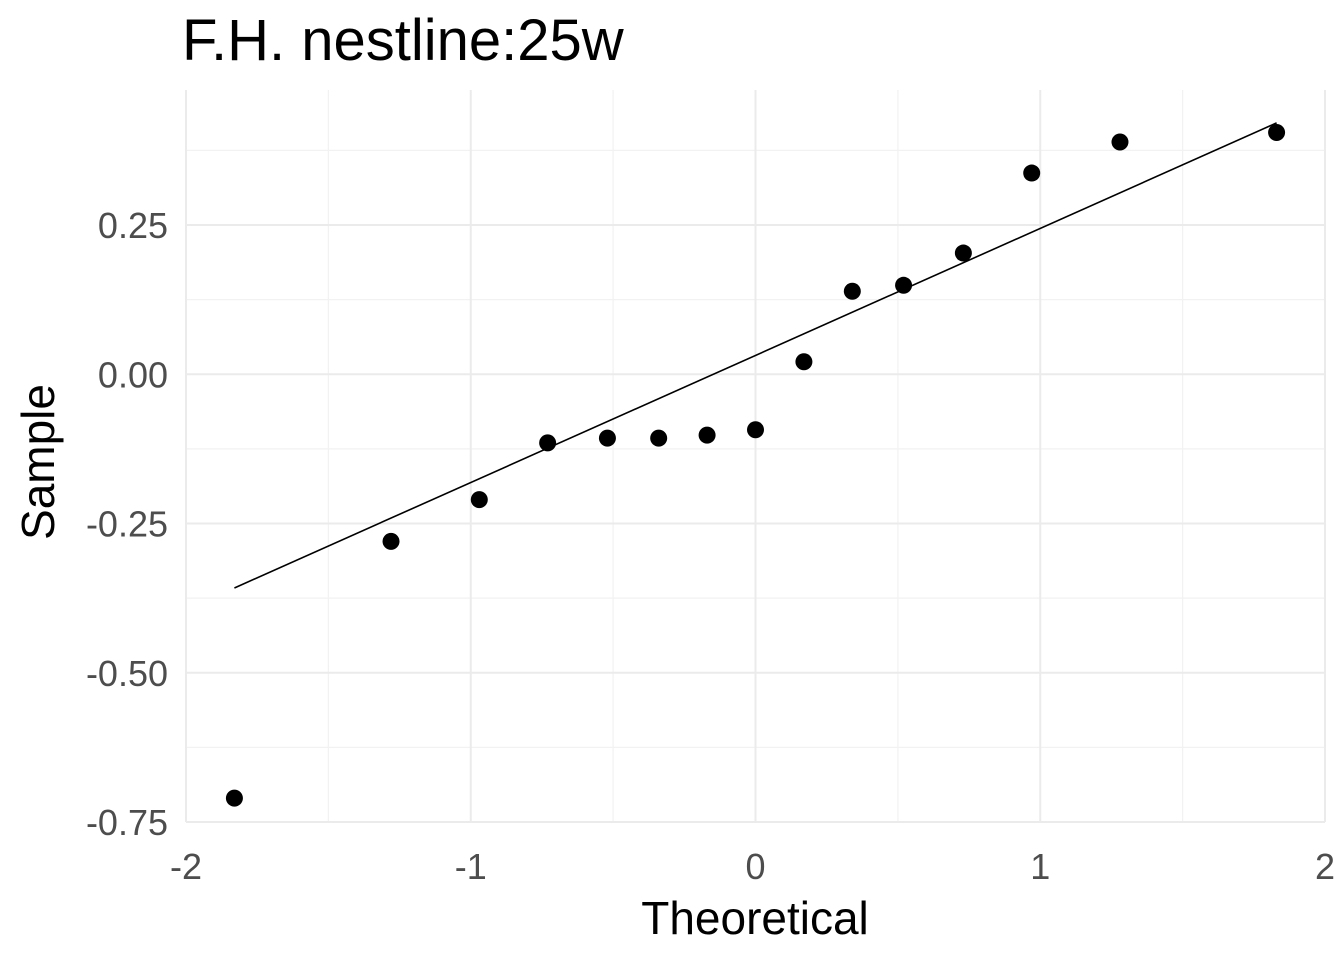 The height and width of the screenshot is (960, 1344). Describe the element at coordinates (1040, 866) in the screenshot. I see `x-tick-label: 1` at that location.